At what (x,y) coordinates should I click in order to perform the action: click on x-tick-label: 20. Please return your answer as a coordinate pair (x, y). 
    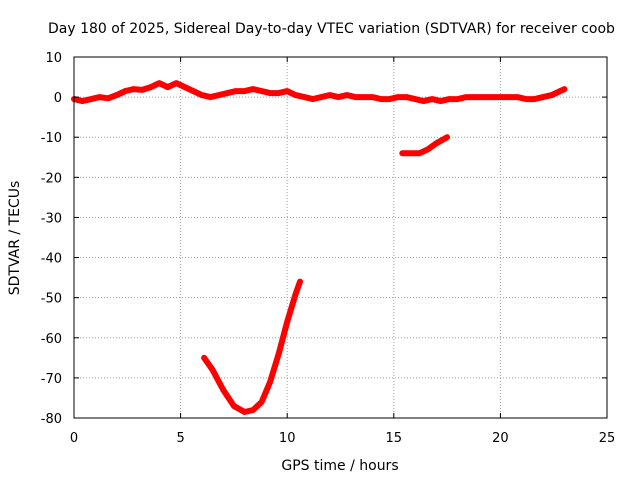
    Looking at the image, I should click on (500, 438).